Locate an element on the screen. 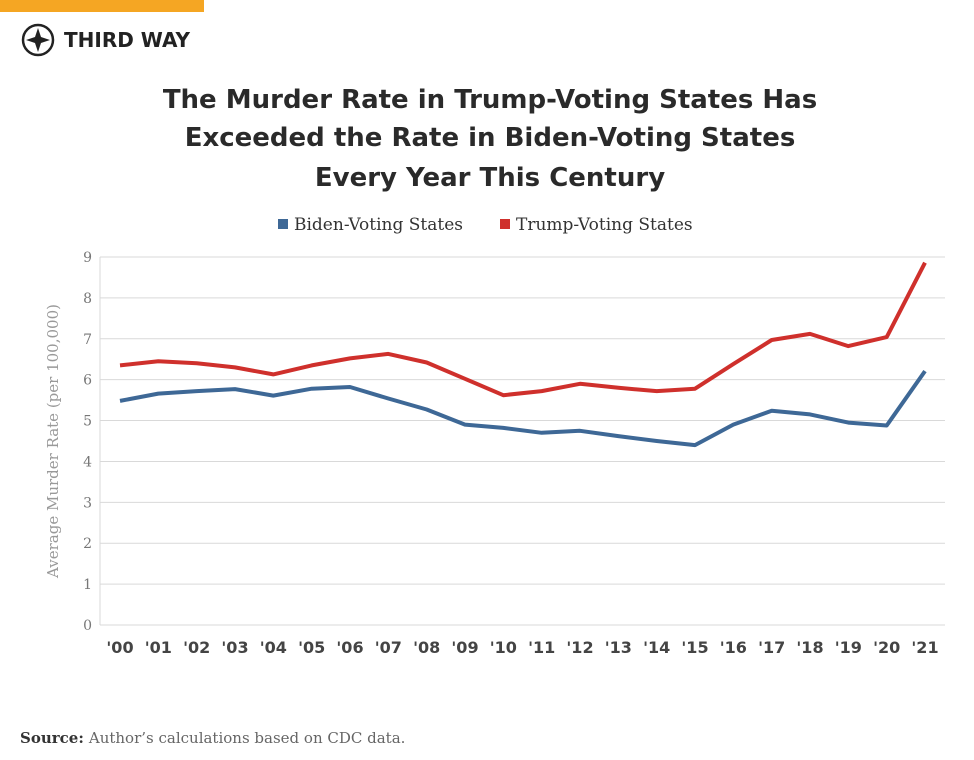  x-tick-label: '06 is located at coordinates (349, 647).